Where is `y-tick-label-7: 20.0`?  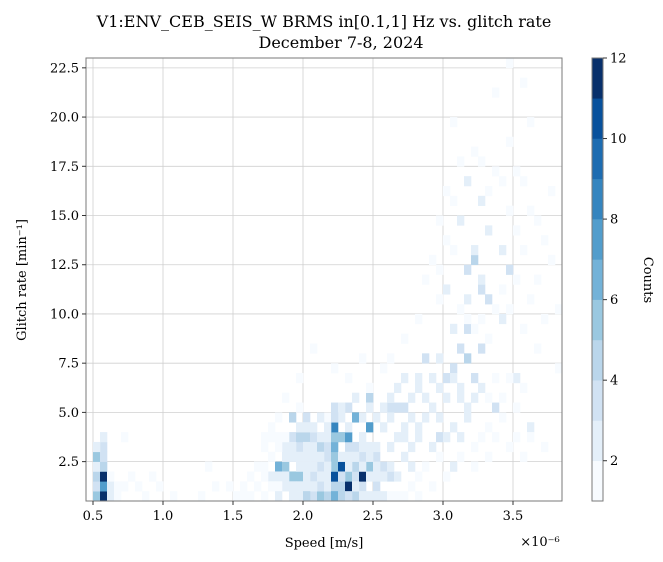 y-tick-label-7: 20.0 is located at coordinates (64, 118).